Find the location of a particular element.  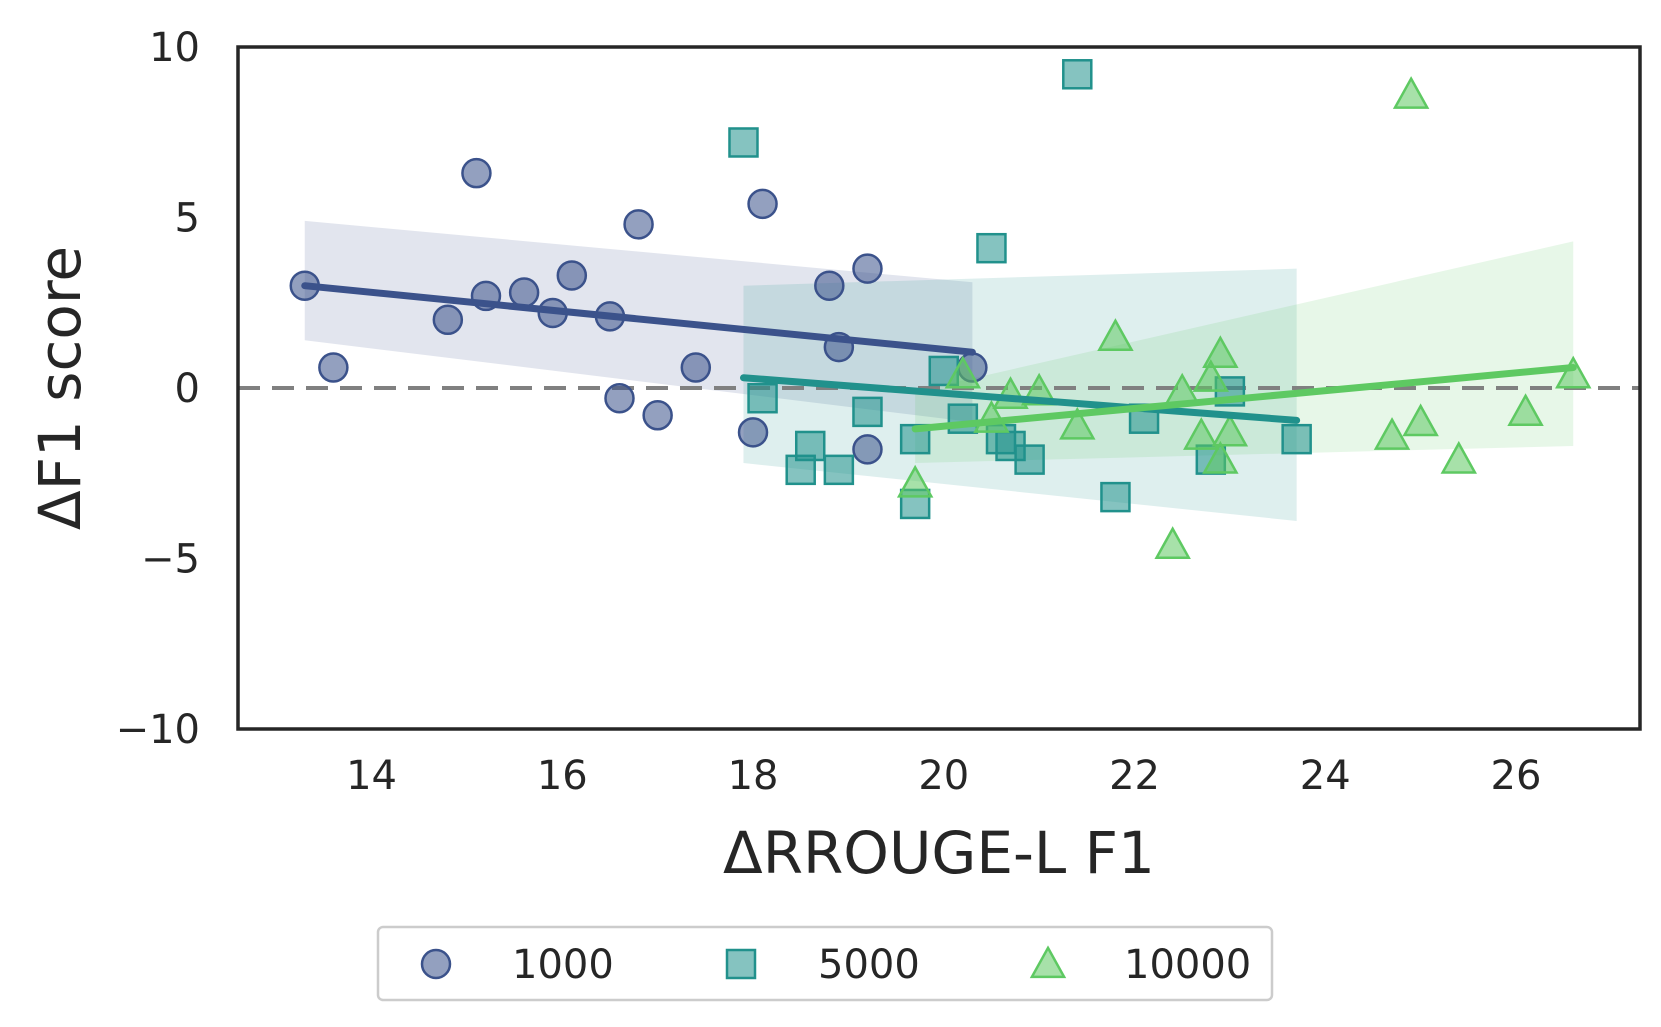

x-tick-label: 20 is located at coordinates (943, 776).